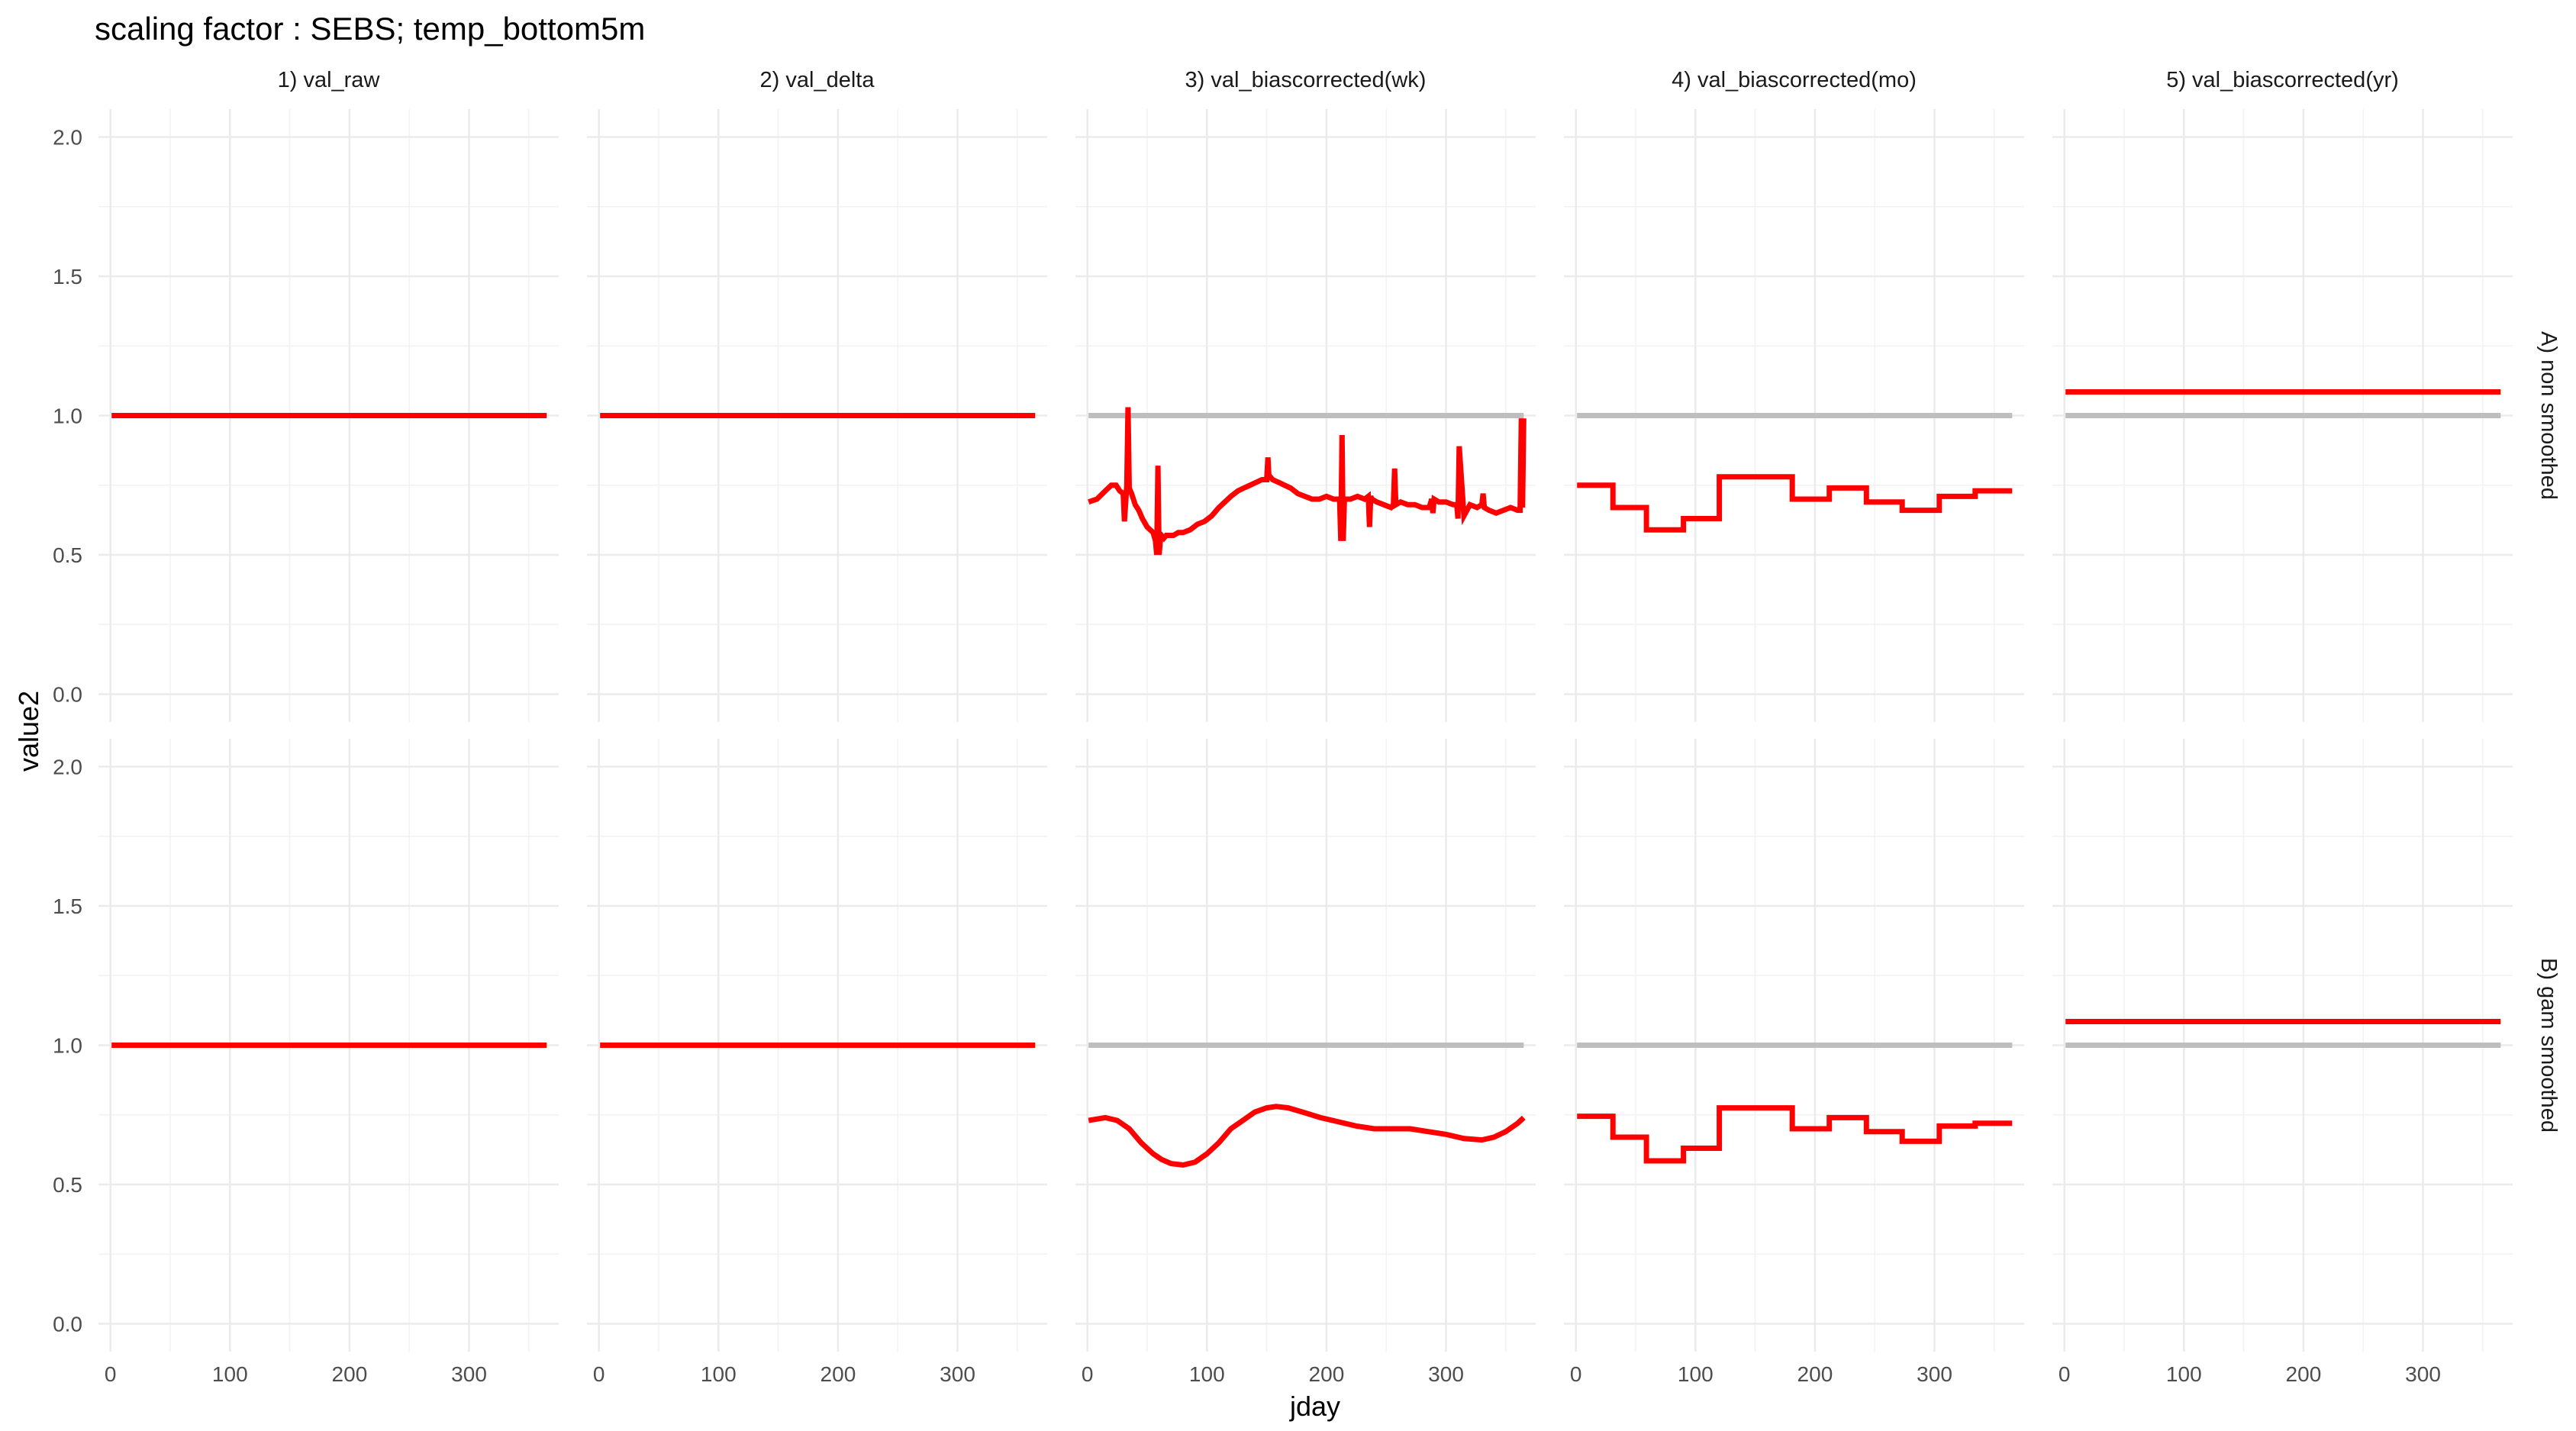 The image size is (2576, 1431). Describe the element at coordinates (817, 80) in the screenshot. I see `column-strip-label: 2) val_delta` at that location.